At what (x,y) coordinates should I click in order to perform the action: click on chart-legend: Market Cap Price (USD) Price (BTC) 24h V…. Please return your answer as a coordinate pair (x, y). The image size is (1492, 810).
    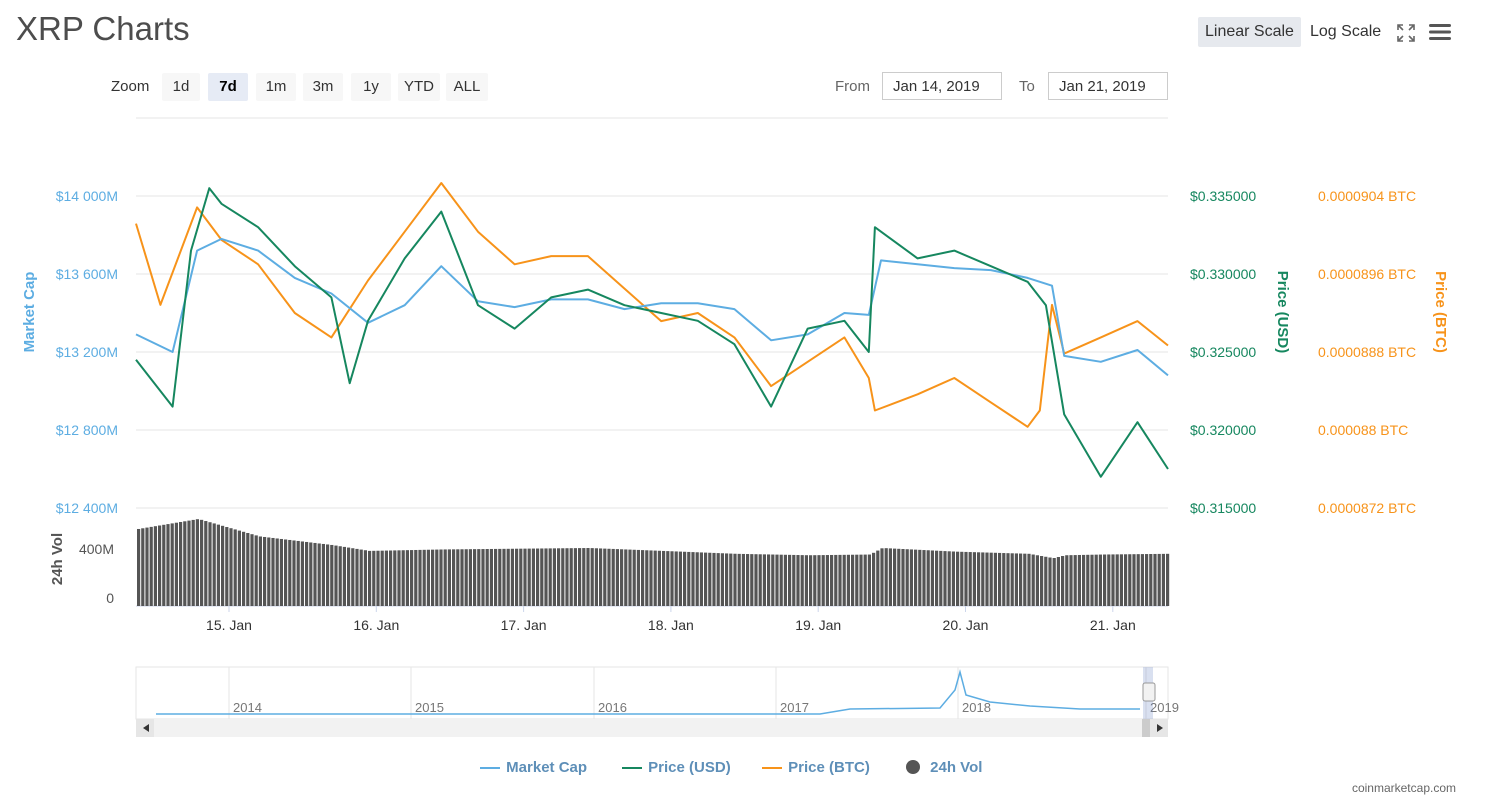
    Looking at the image, I should click on (746, 768).